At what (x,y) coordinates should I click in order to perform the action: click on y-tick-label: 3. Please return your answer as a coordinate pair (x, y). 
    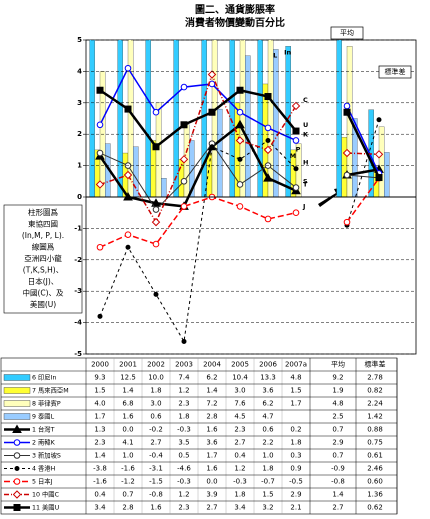
    Looking at the image, I should click on (79, 103).